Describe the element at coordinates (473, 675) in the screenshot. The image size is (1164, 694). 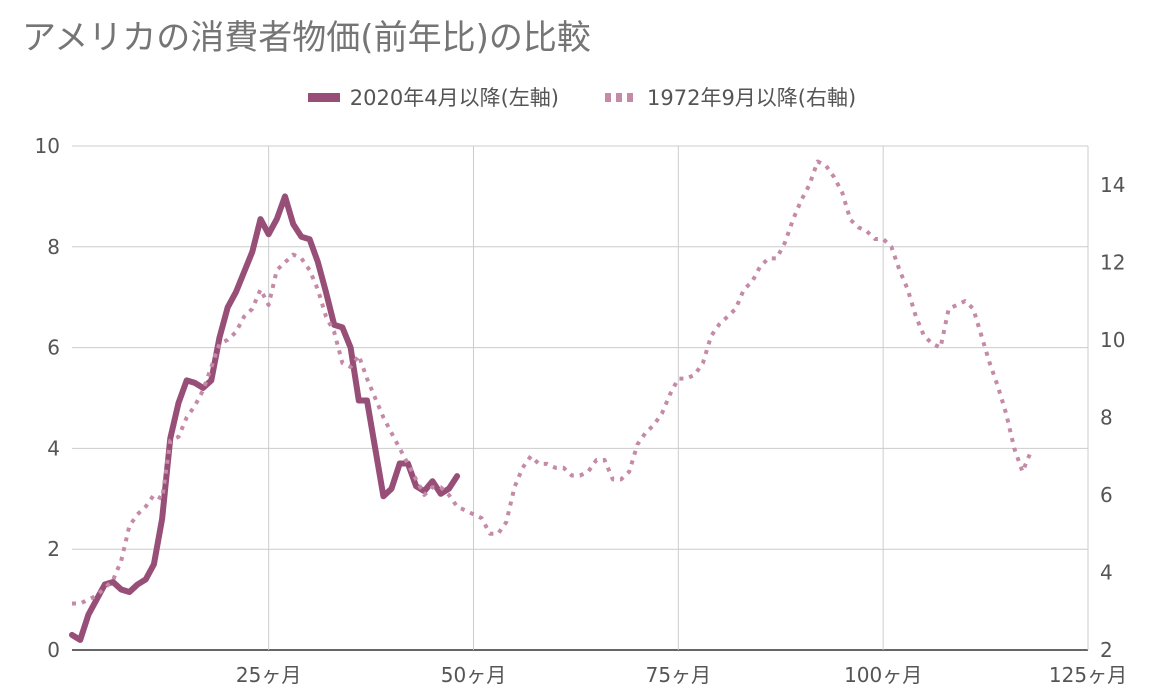
I see `x-tick-label: 50ヶ月` at that location.